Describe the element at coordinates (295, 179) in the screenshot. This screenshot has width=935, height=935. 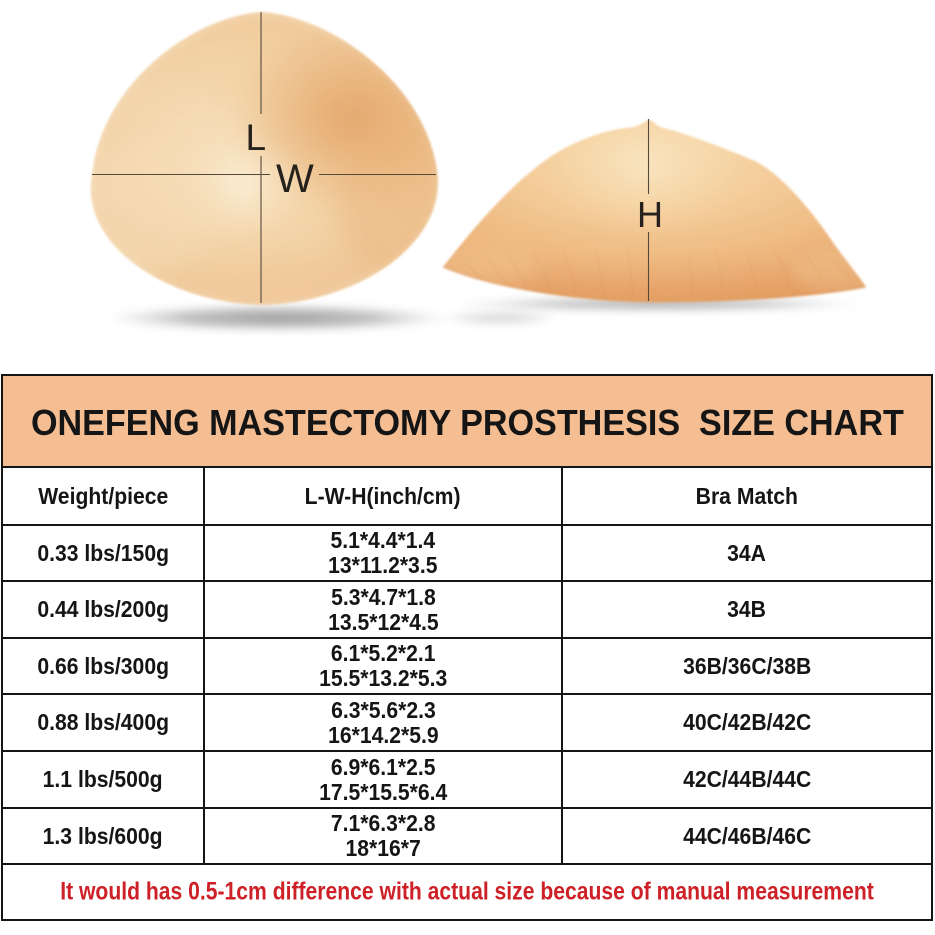
I see `svg-text: W` at that location.